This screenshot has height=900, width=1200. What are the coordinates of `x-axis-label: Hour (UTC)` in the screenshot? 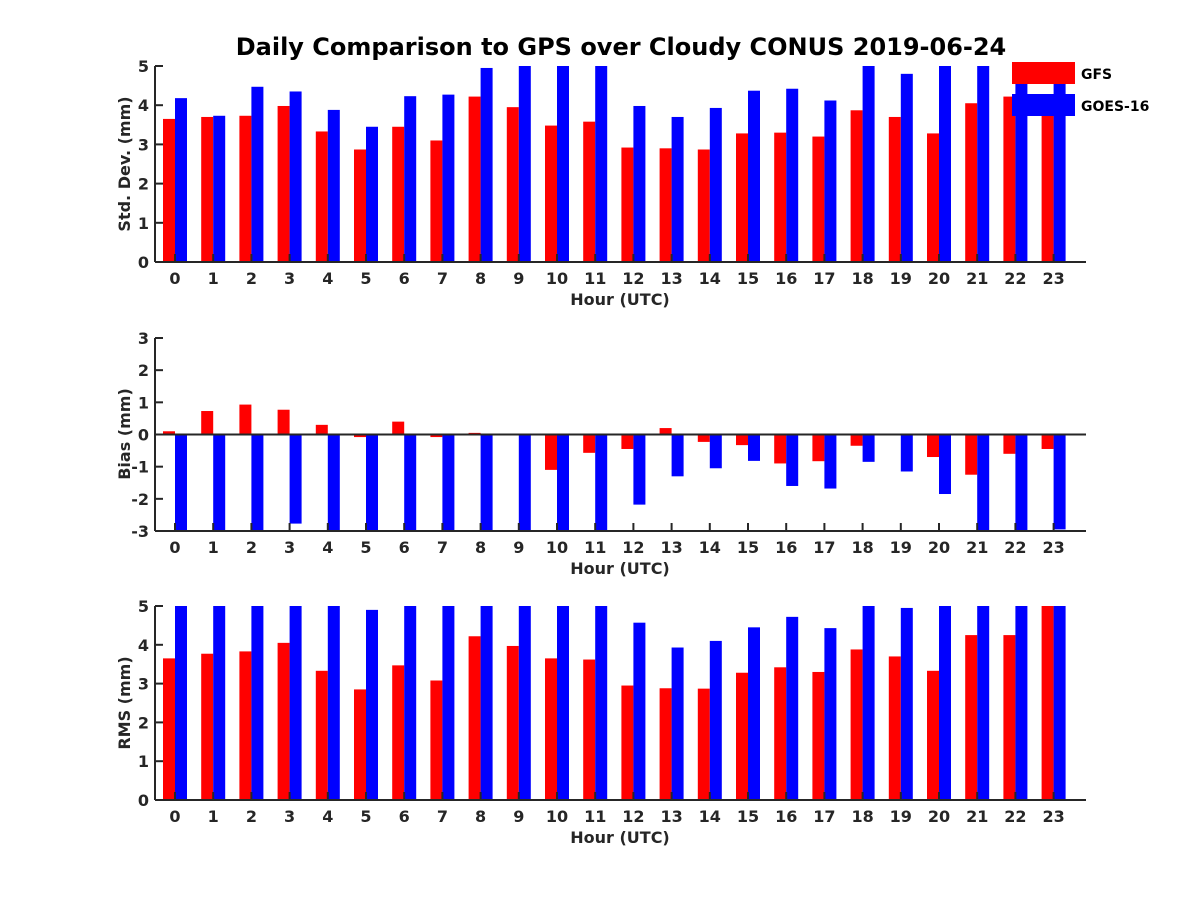 It's located at (620, 568).